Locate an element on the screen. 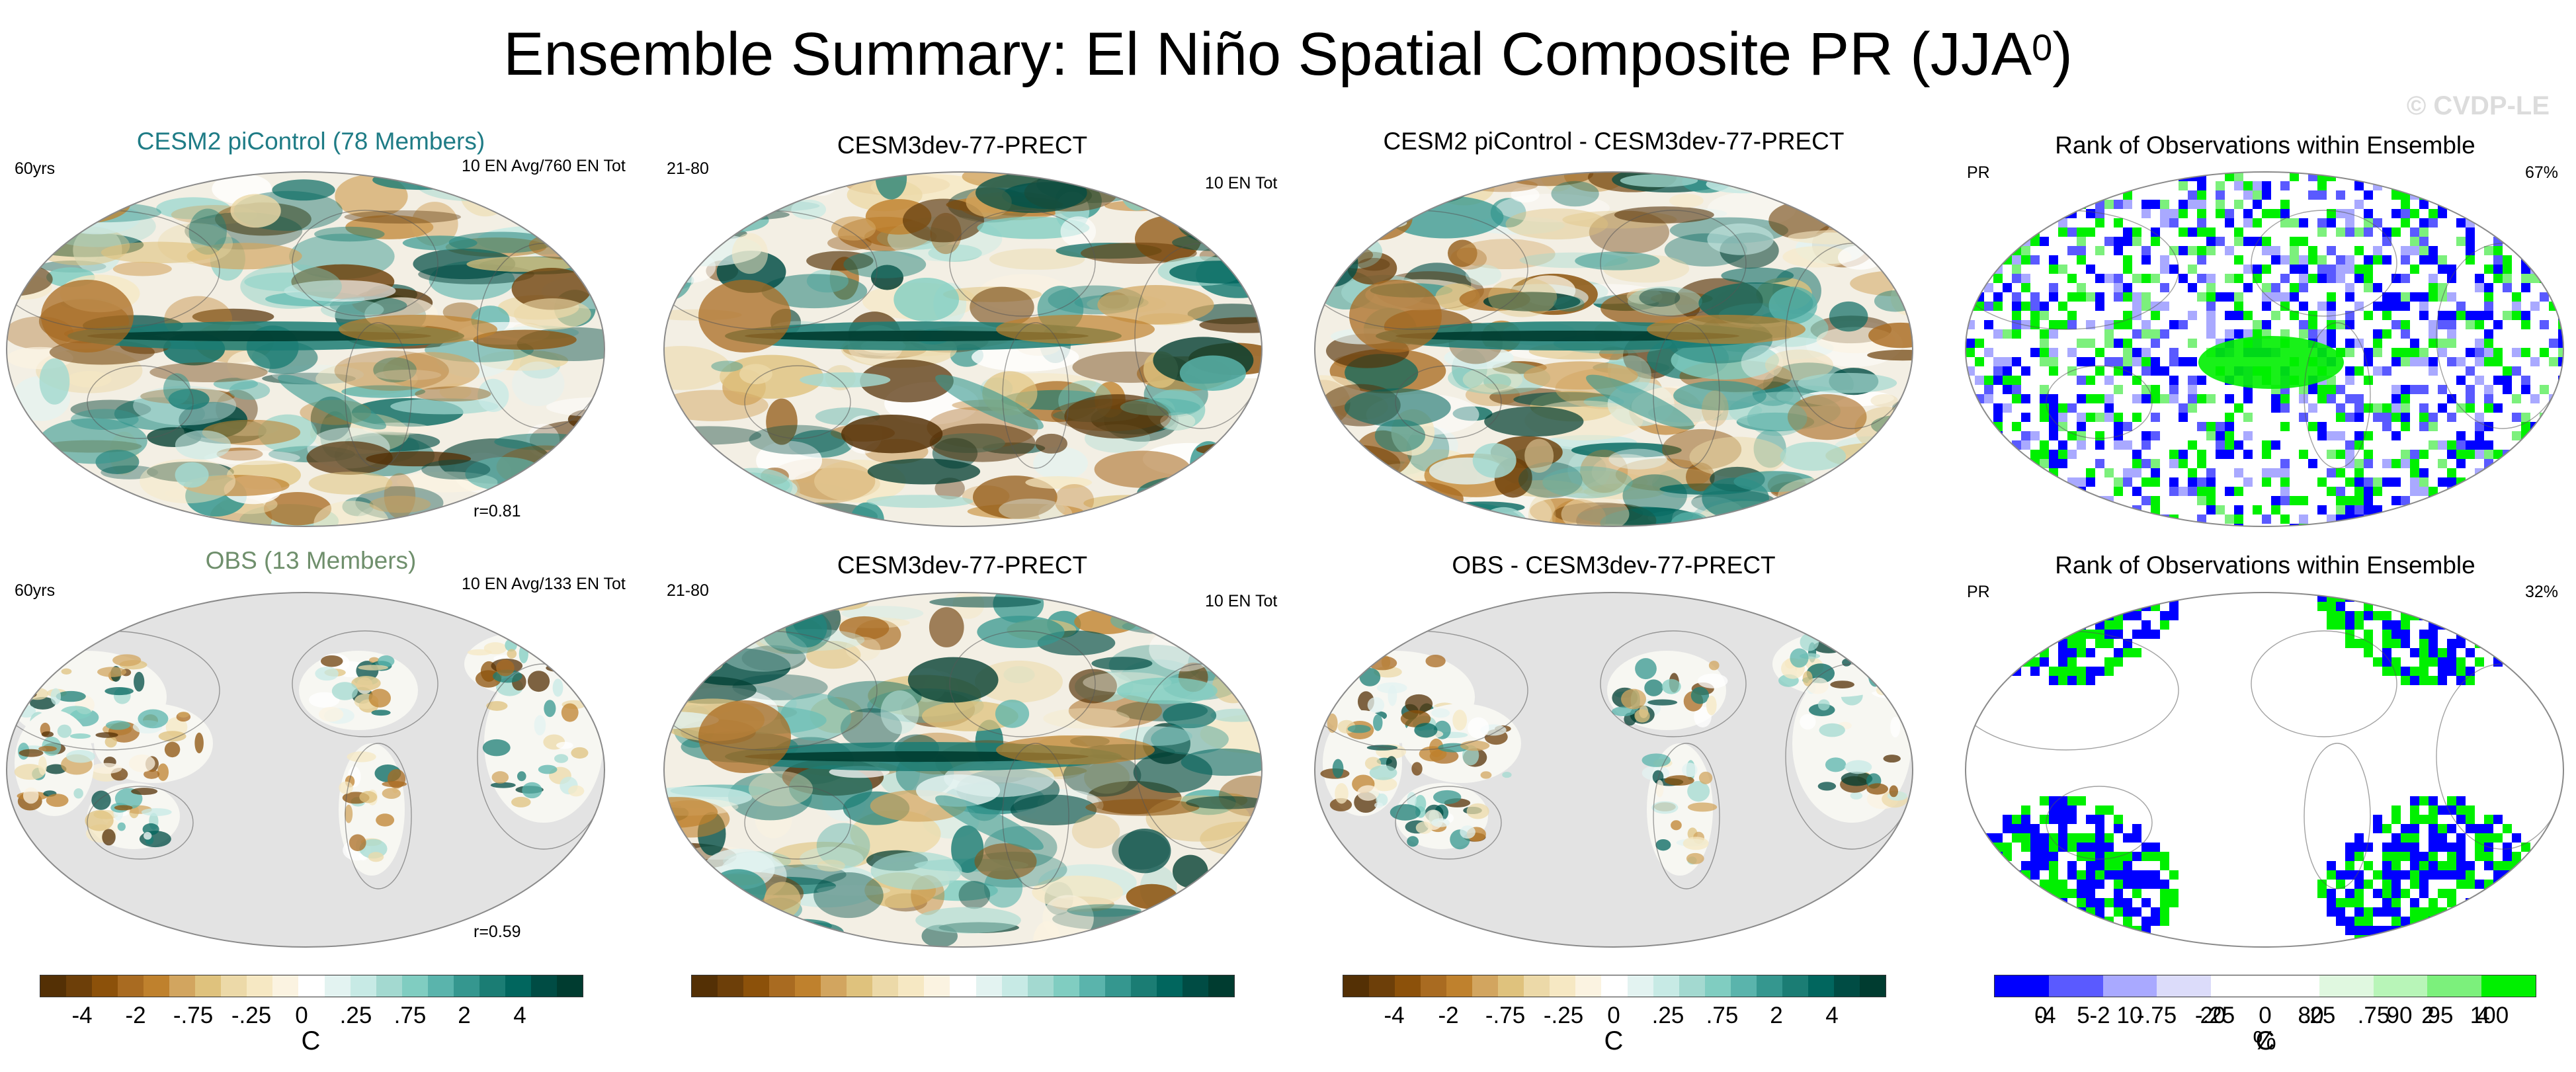  colorbar-rank-tick: 100 is located at coordinates (2489, 1015).